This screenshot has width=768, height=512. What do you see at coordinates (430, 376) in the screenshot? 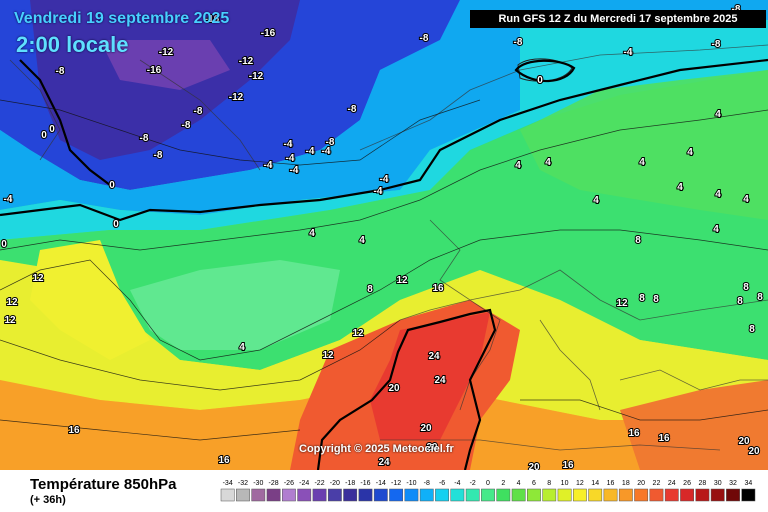
I see `hot-core` at bounding box center [430, 376].